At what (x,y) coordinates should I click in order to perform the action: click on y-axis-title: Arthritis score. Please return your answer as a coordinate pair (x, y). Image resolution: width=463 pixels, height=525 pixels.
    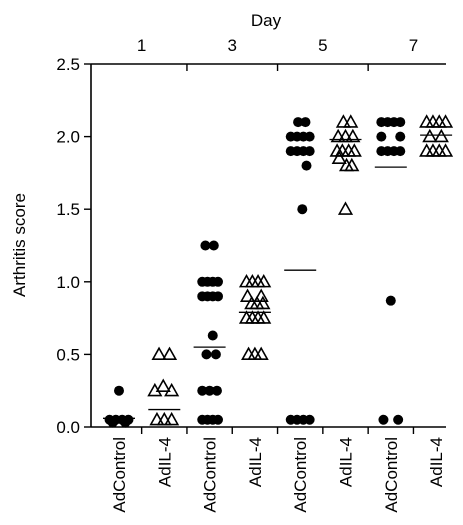
    Looking at the image, I should click on (19, 245).